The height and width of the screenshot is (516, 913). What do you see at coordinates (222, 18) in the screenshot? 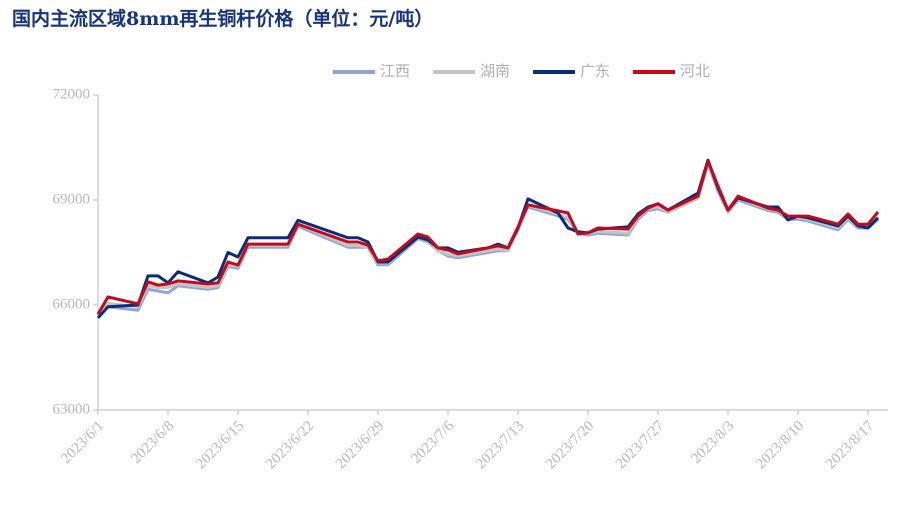
I see `chart-title: 国内主流区域8mm再生铜杆价格（单位：元/吨）` at bounding box center [222, 18].